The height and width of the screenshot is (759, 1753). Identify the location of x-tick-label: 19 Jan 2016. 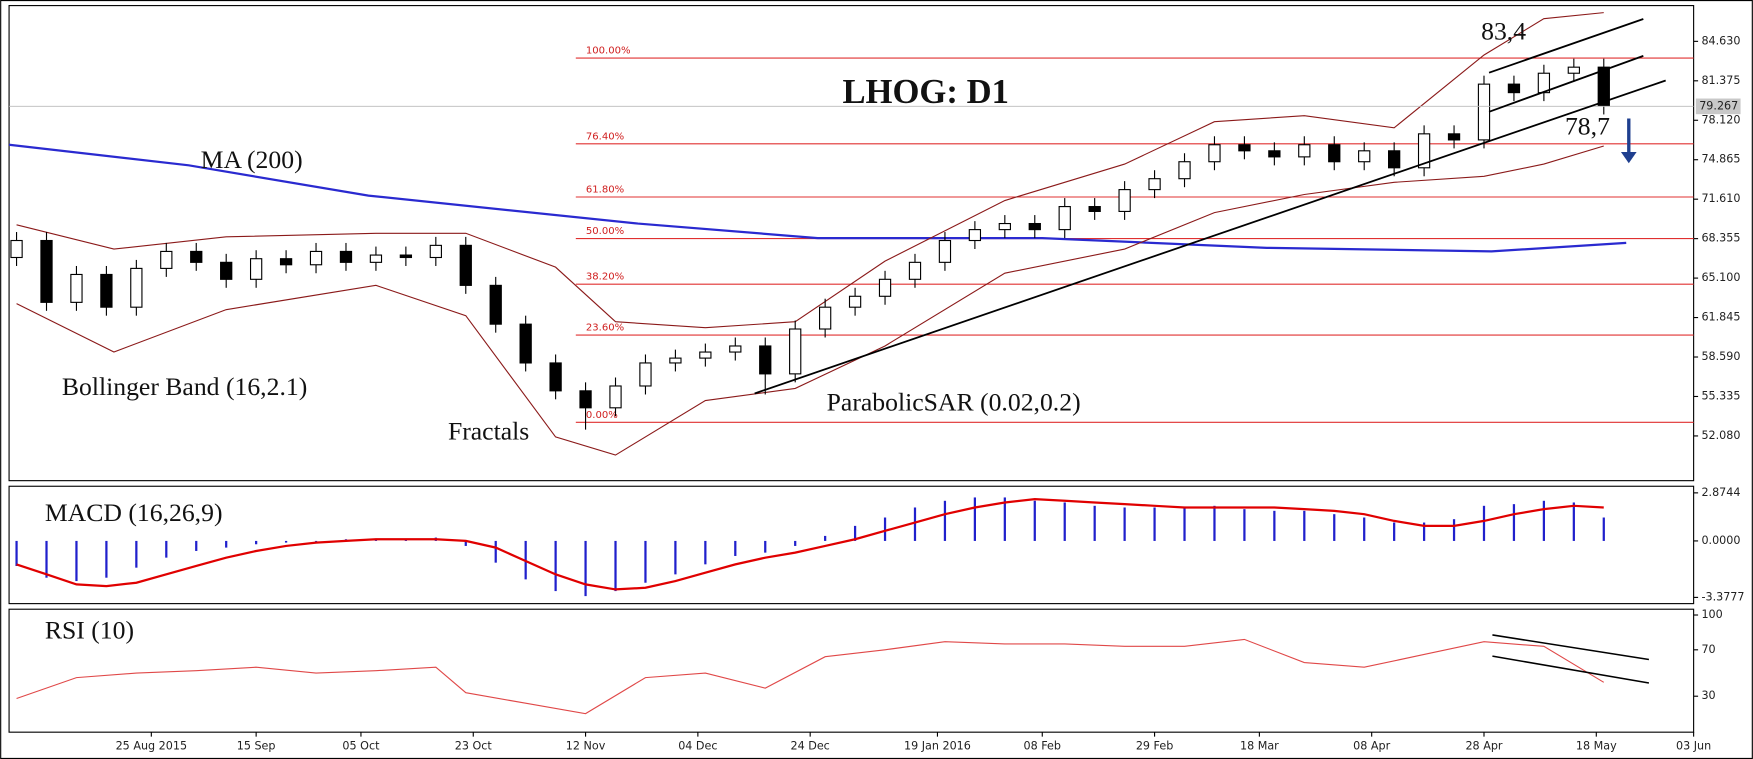
(937, 746).